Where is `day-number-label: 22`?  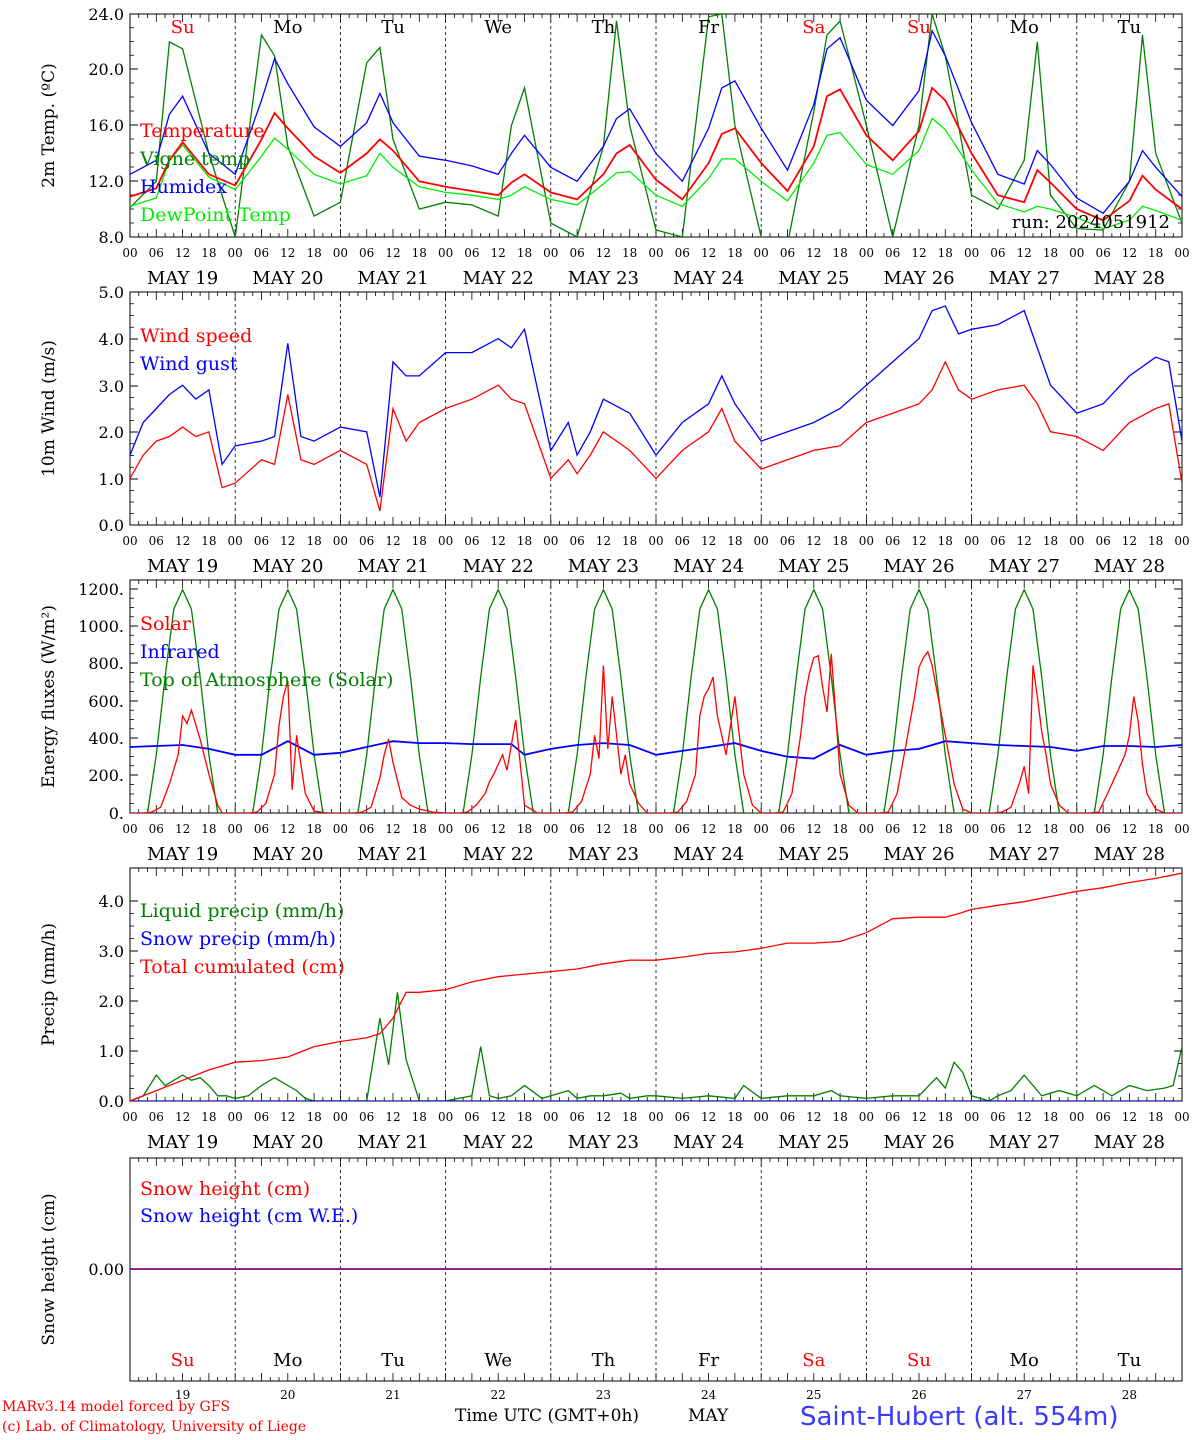
day-number-label: 22 is located at coordinates (498, 1395).